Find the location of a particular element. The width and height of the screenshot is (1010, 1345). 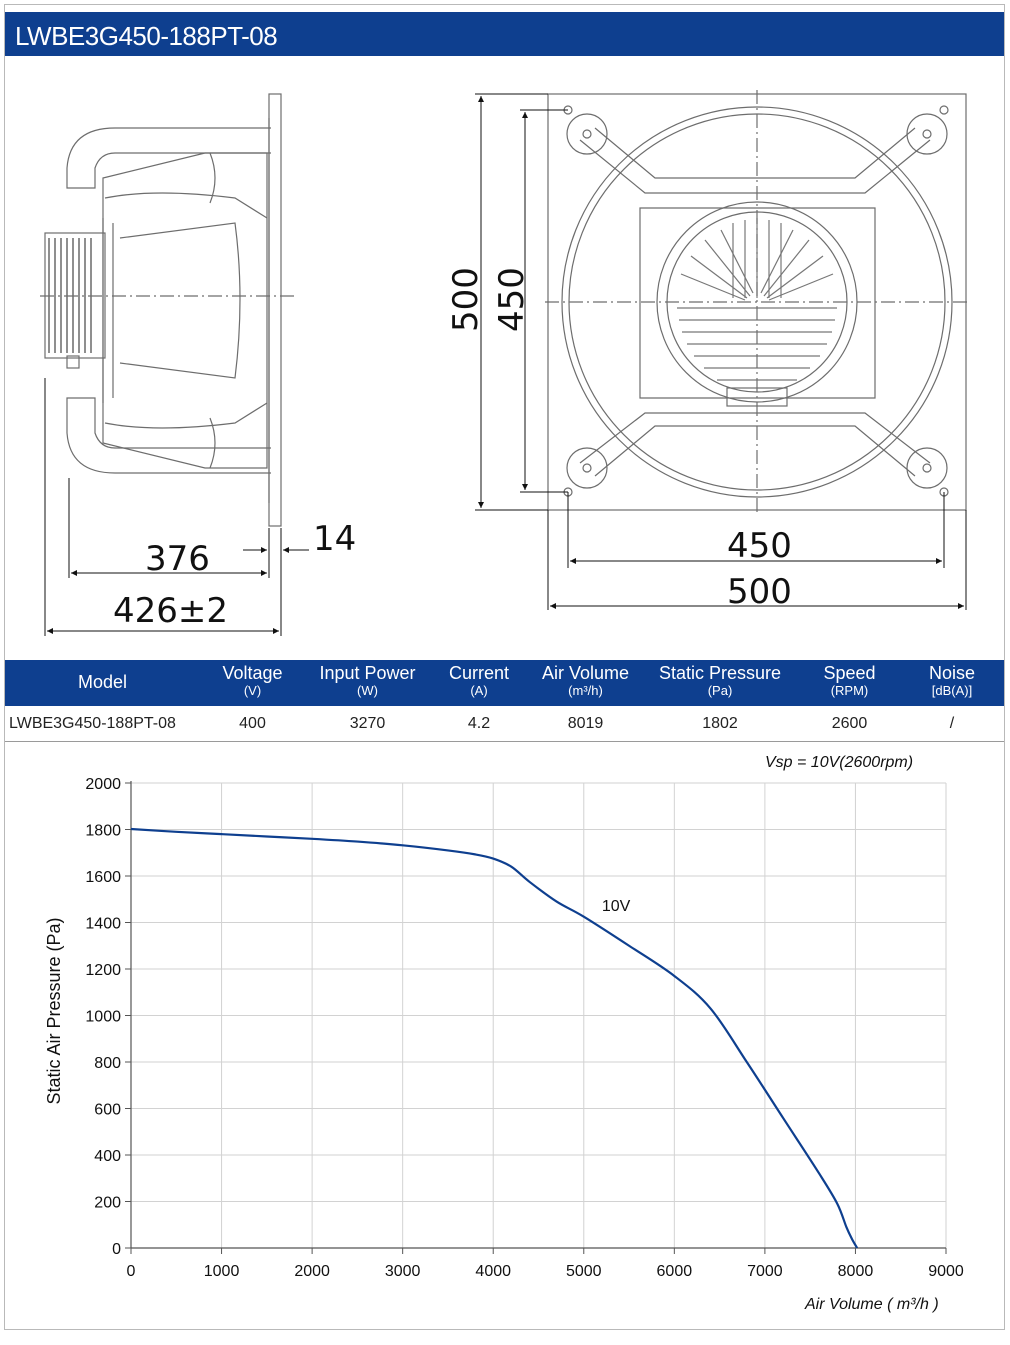

x-tick-label: 5000 is located at coordinates (584, 1271).